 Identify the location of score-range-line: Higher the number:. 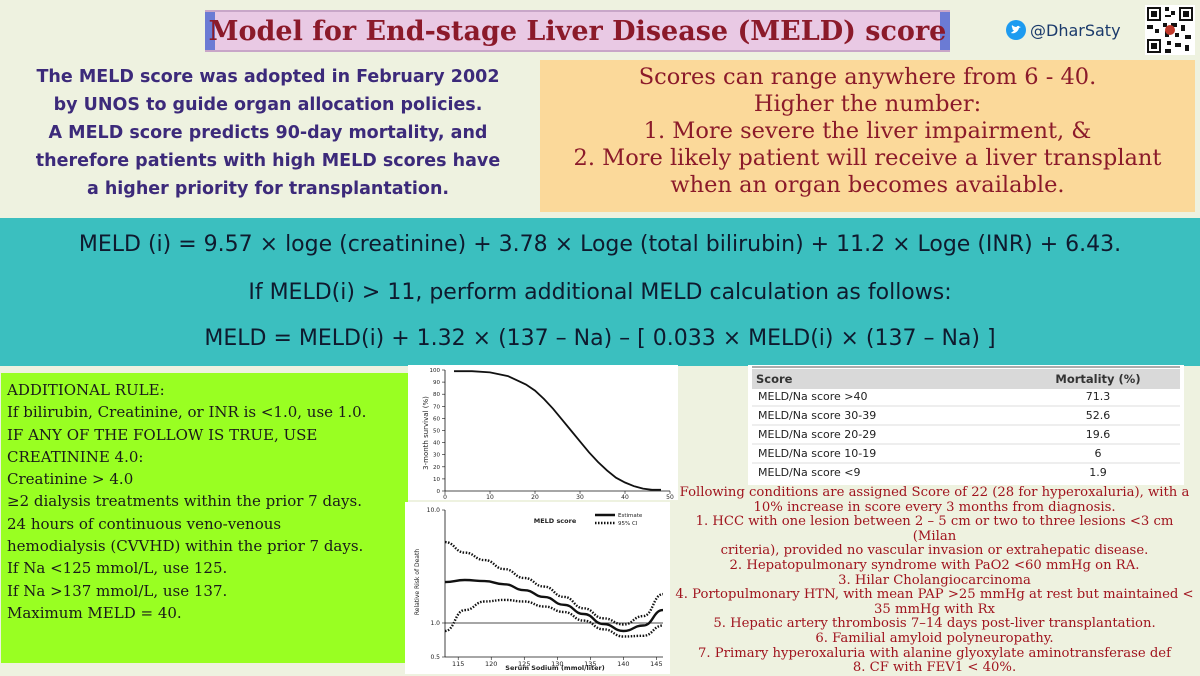
(867, 104).